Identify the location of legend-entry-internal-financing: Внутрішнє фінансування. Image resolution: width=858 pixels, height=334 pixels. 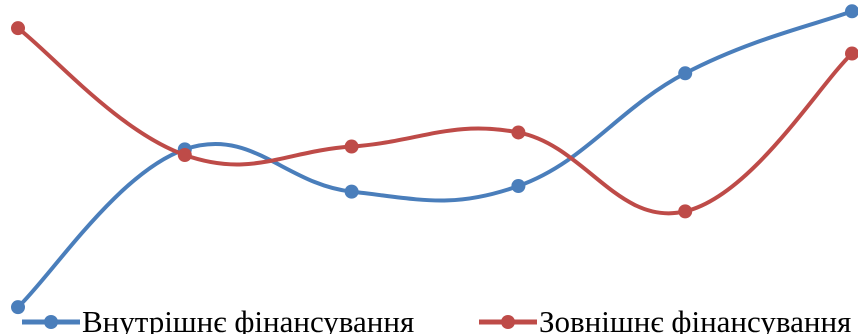
(218, 319).